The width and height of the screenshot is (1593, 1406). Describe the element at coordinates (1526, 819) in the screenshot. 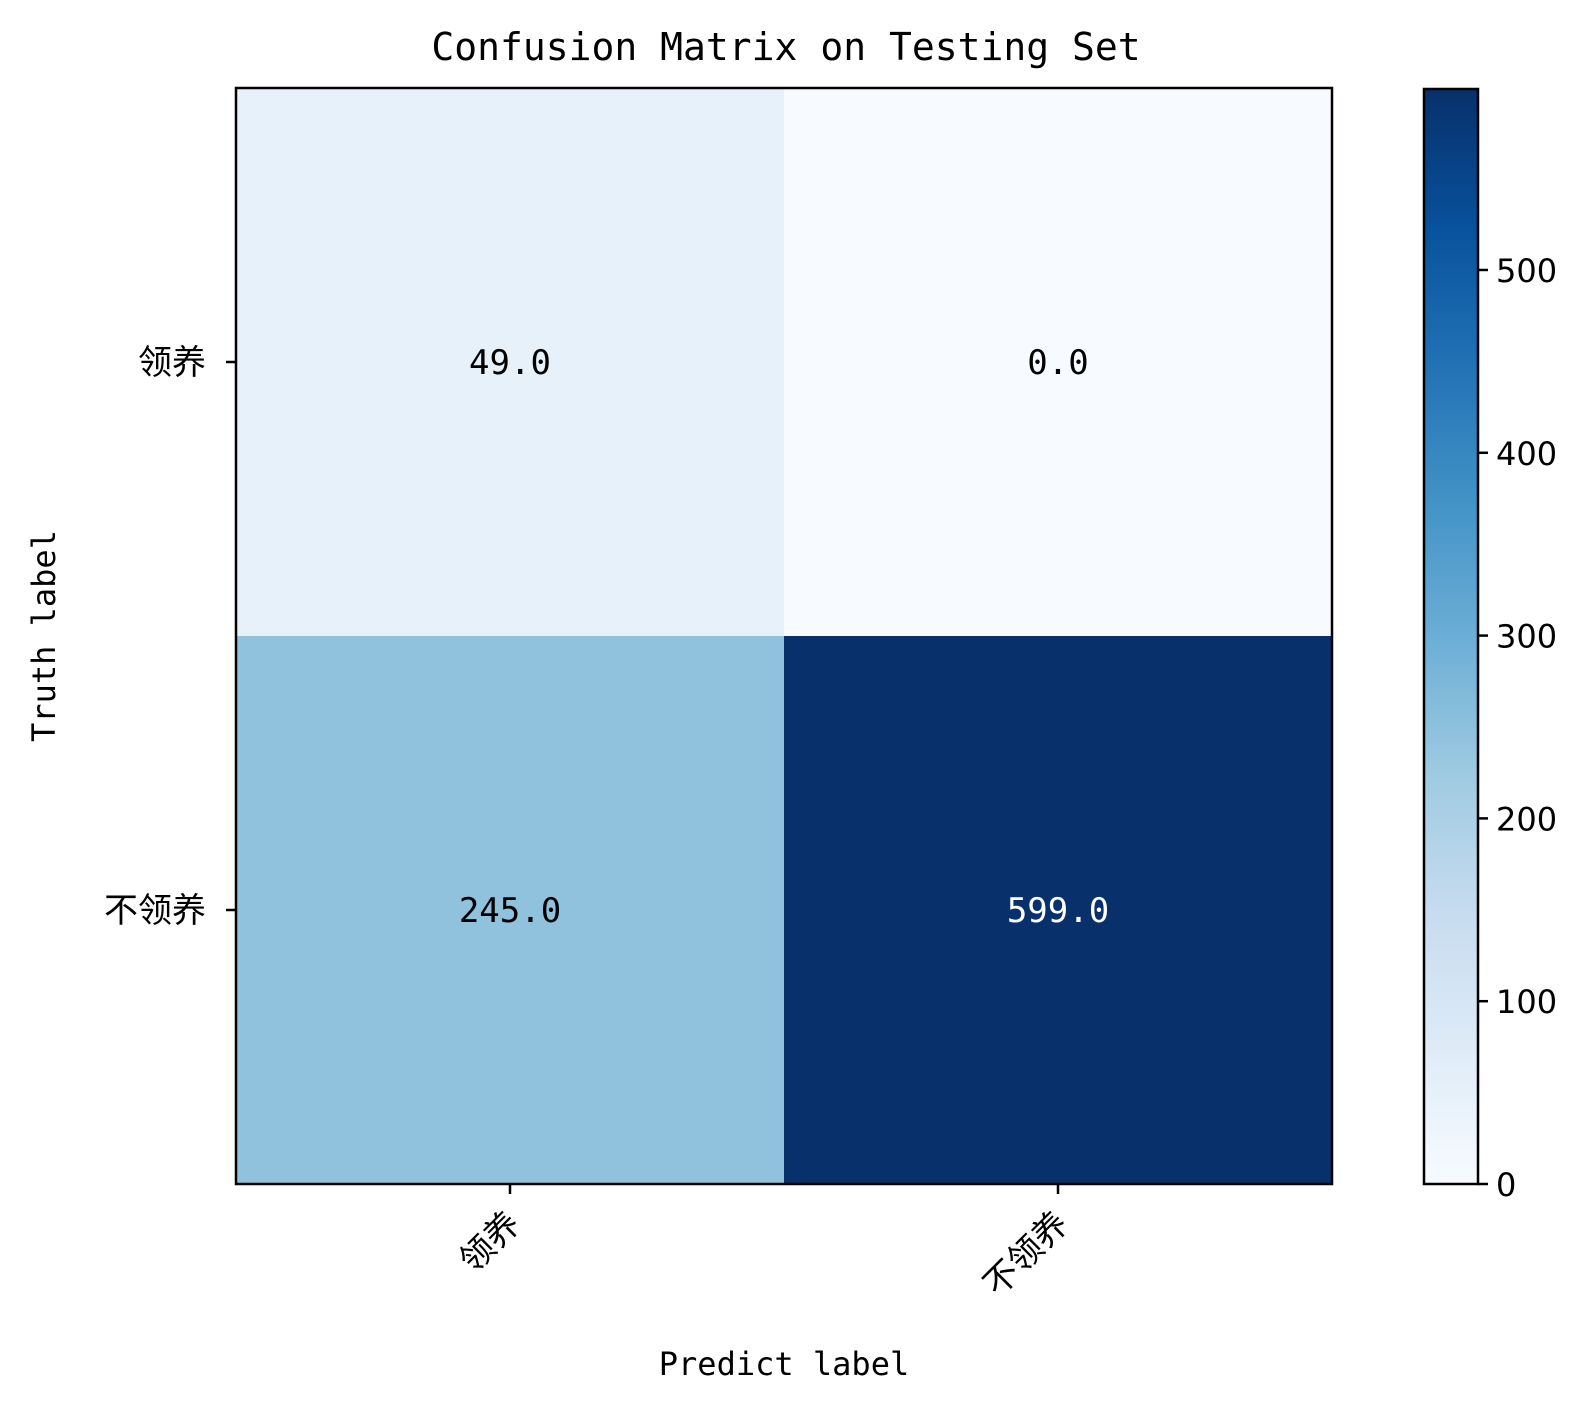

I see `colorbar-tick-label: 200` at that location.